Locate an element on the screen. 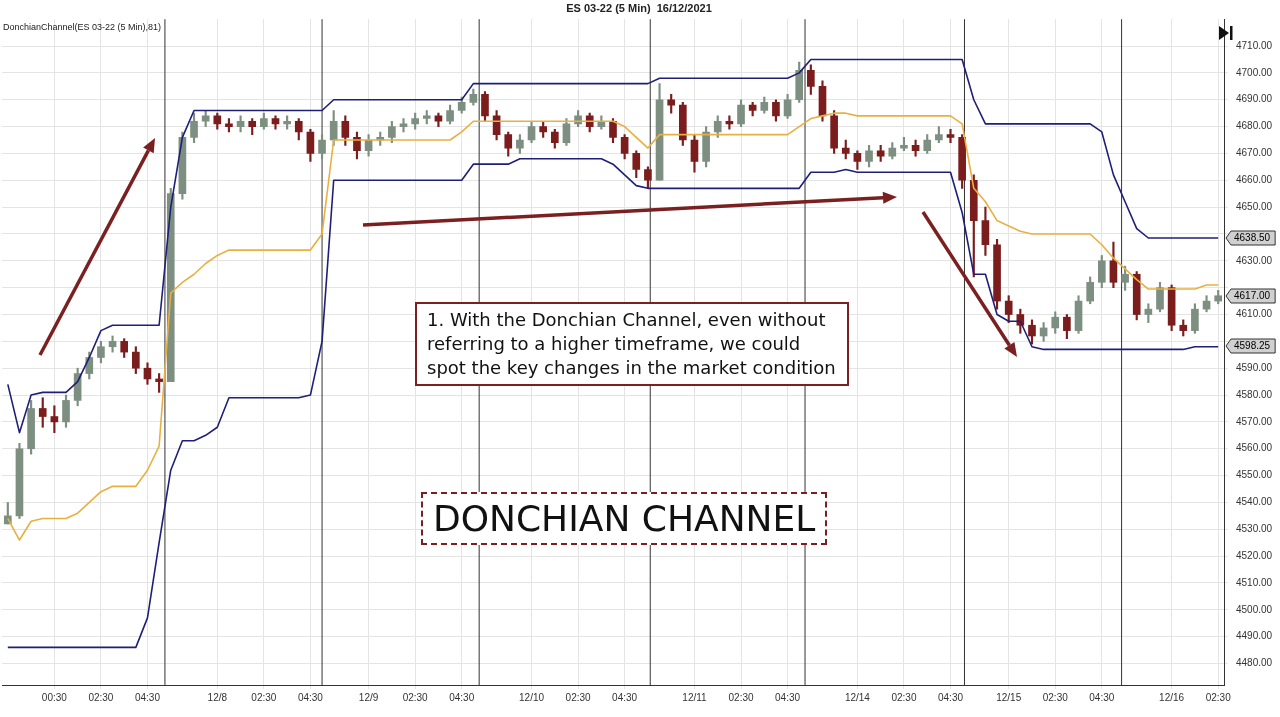 This screenshot has width=1280, height=717. y-tick-label: 4670.00 is located at coordinates (1254, 153).